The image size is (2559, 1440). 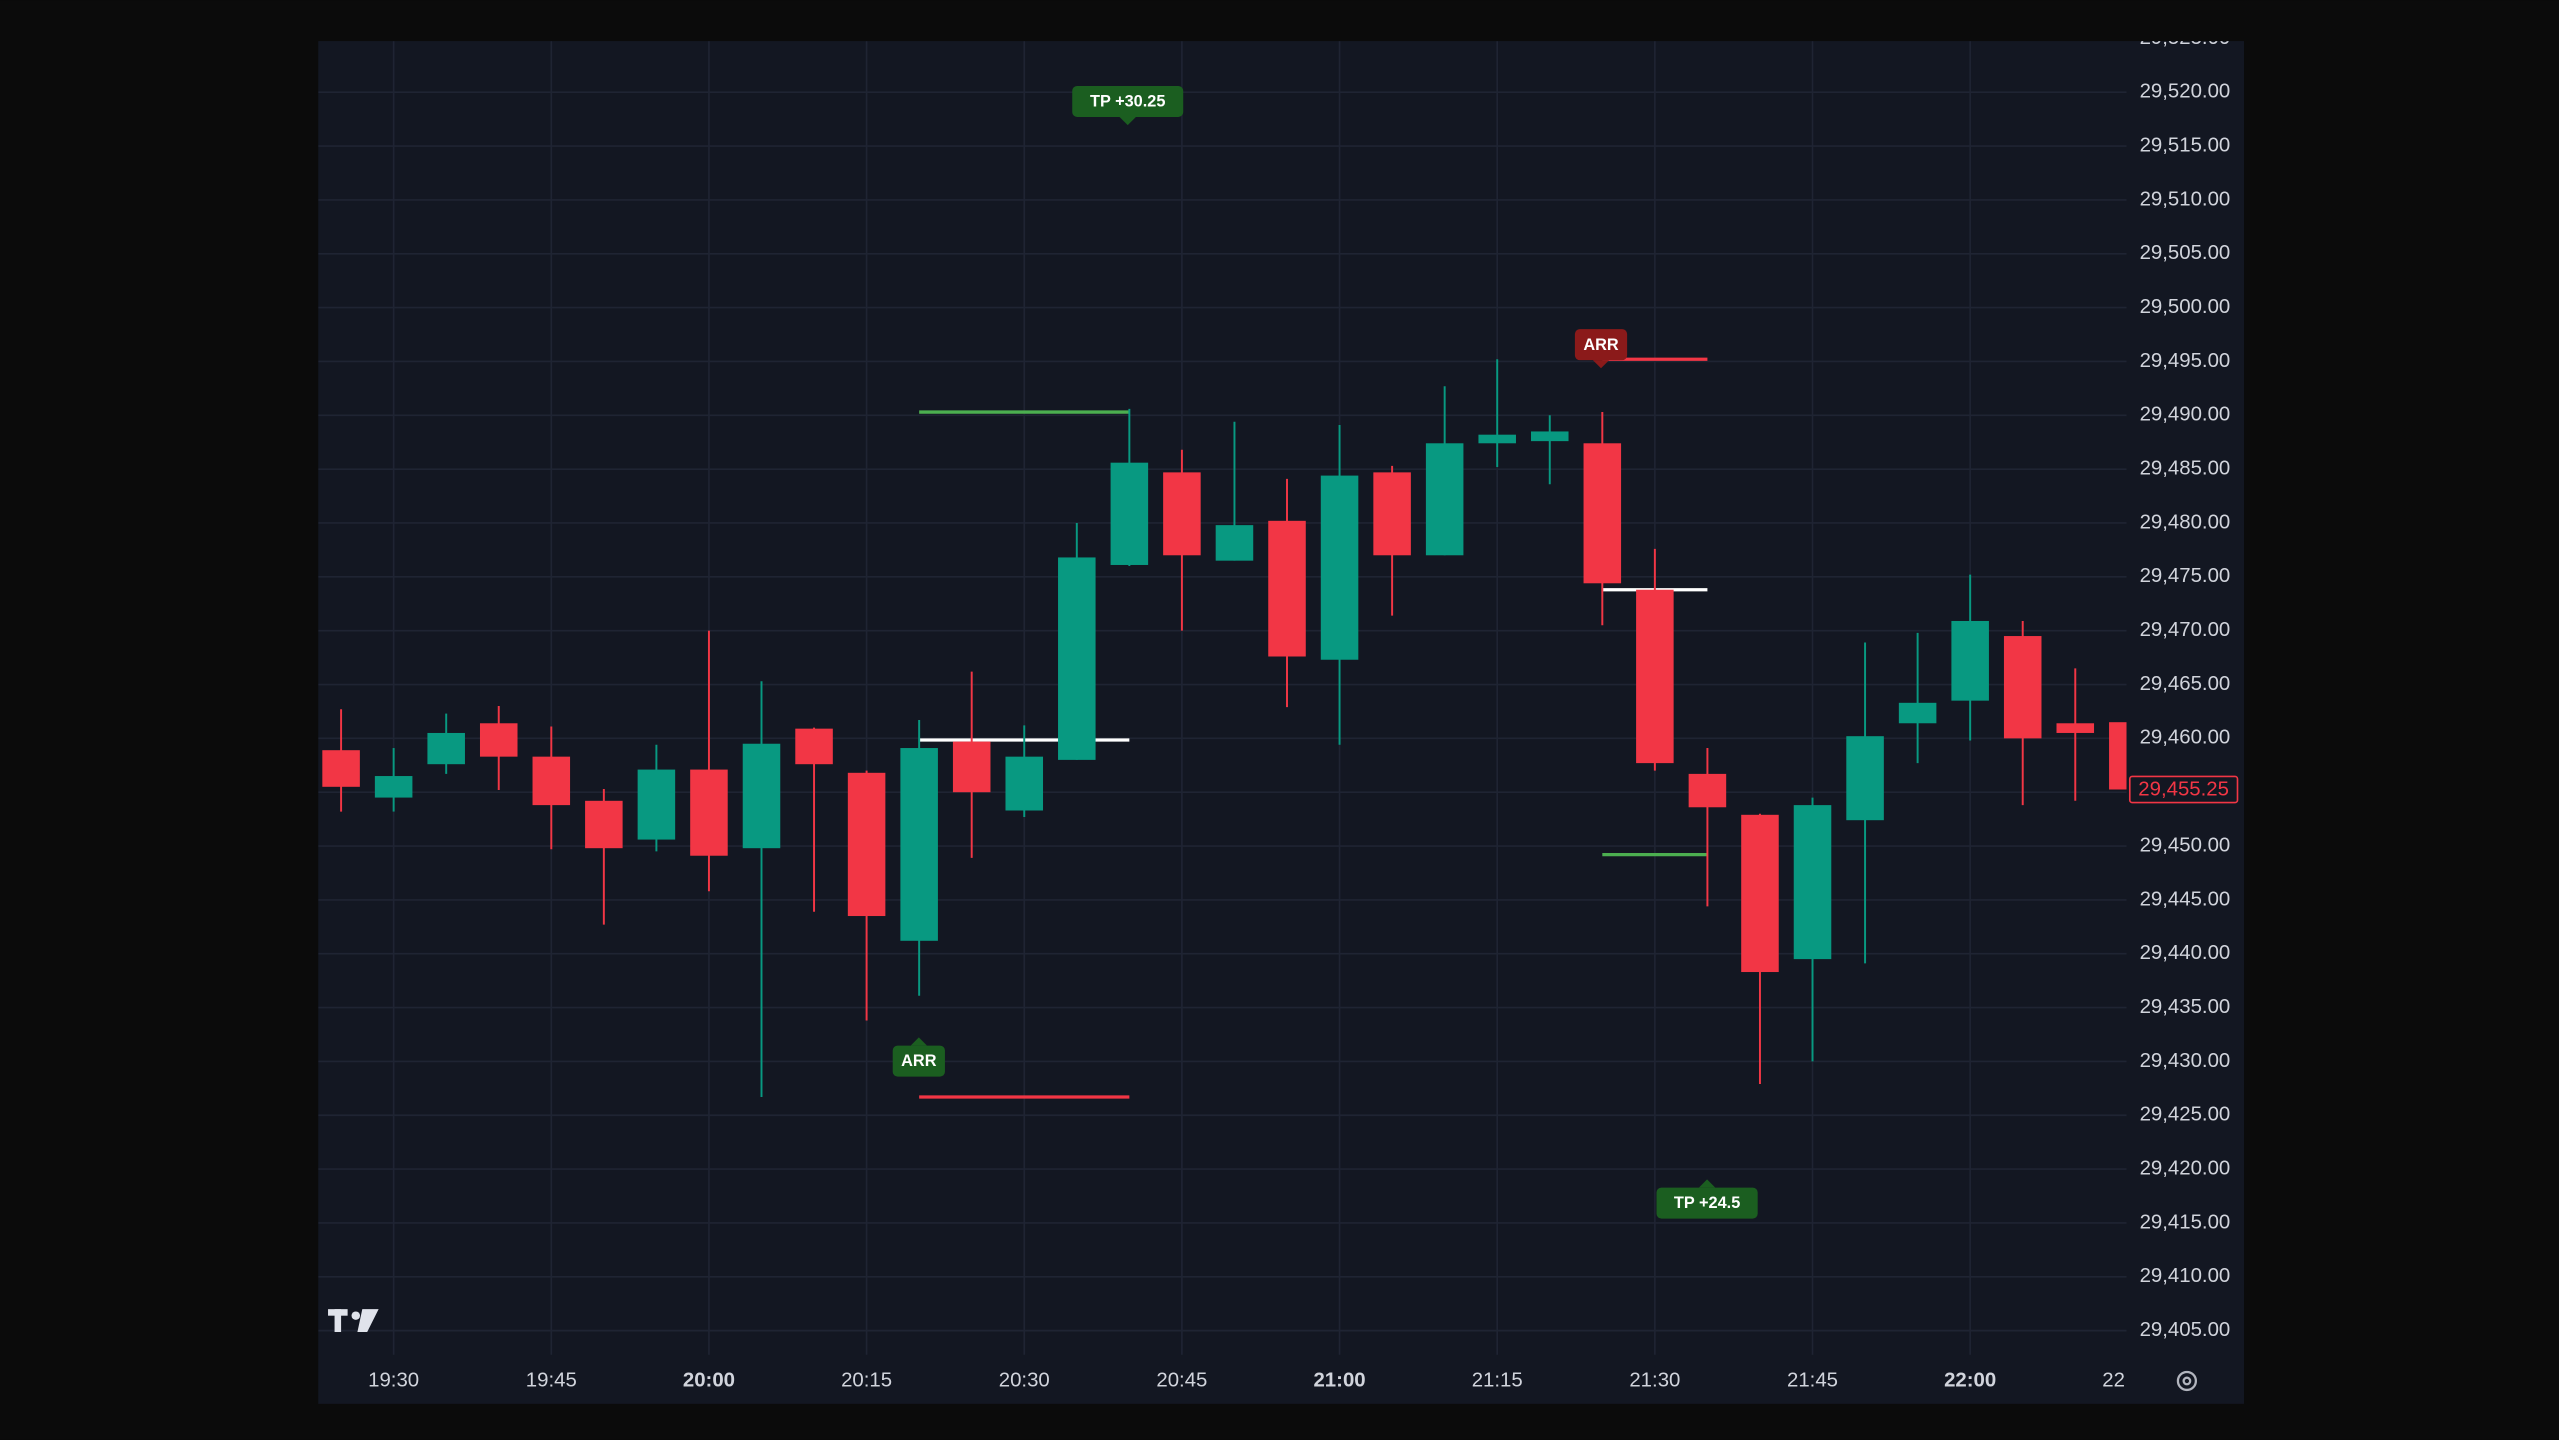 What do you see at coordinates (2185, 576) in the screenshot?
I see `y-tick-label: 29,475.00` at bounding box center [2185, 576].